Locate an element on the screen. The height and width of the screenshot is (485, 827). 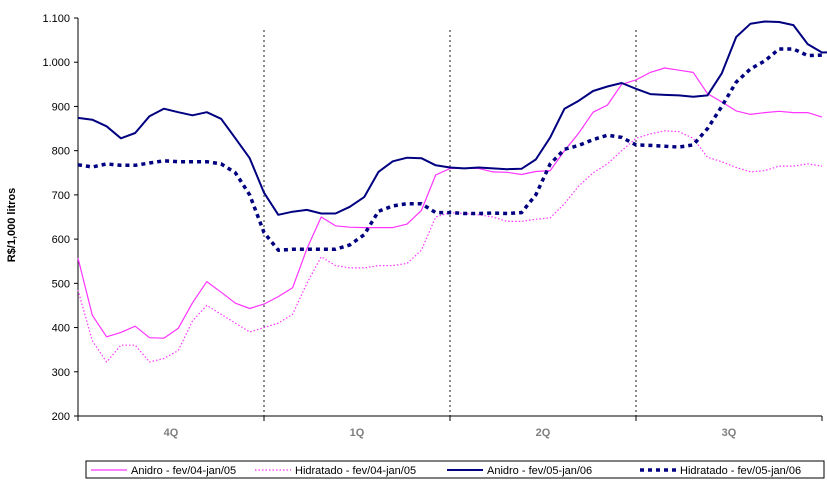
legend-label-3: Anidro - fev/05-jan/06 is located at coordinates (539, 471).